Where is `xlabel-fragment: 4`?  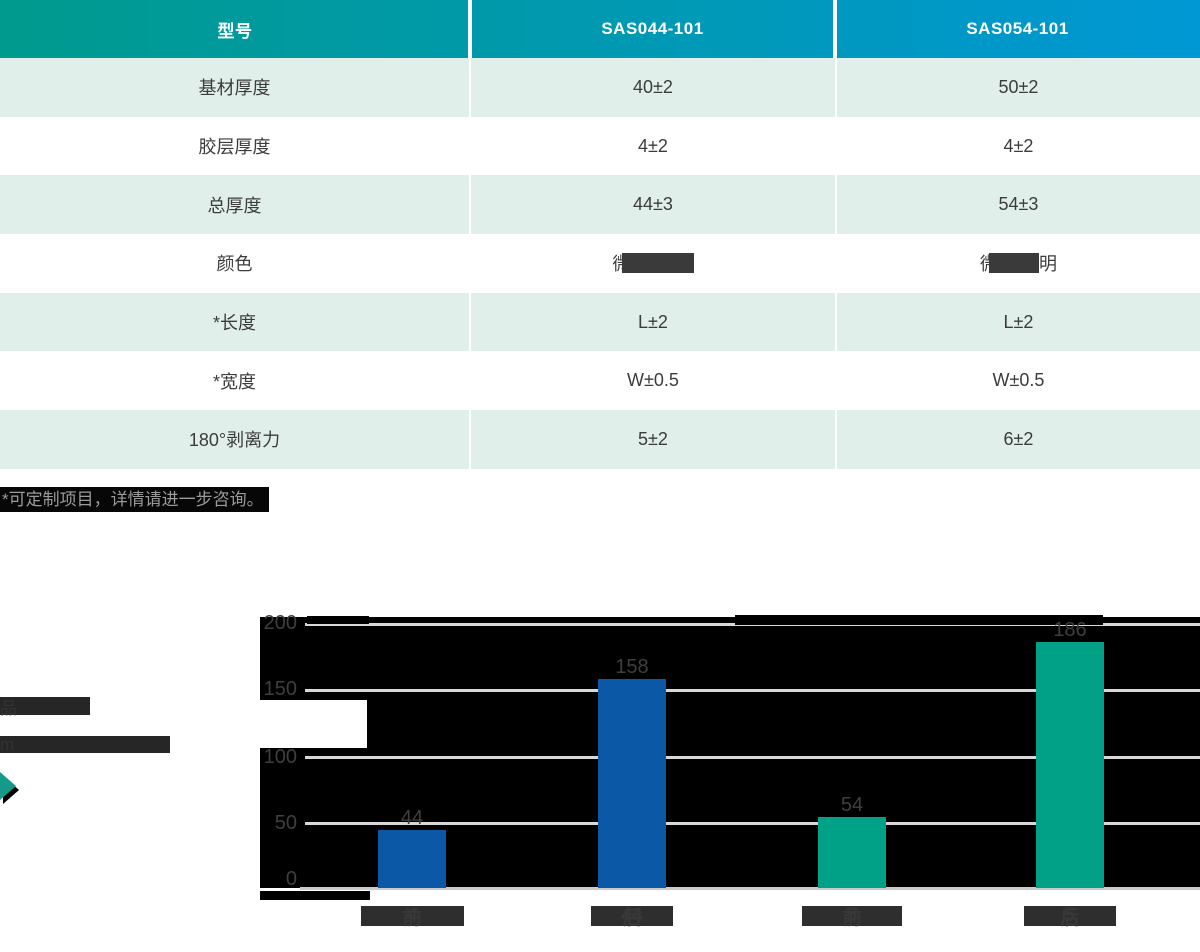 xlabel-fragment: 4 is located at coordinates (412, 915).